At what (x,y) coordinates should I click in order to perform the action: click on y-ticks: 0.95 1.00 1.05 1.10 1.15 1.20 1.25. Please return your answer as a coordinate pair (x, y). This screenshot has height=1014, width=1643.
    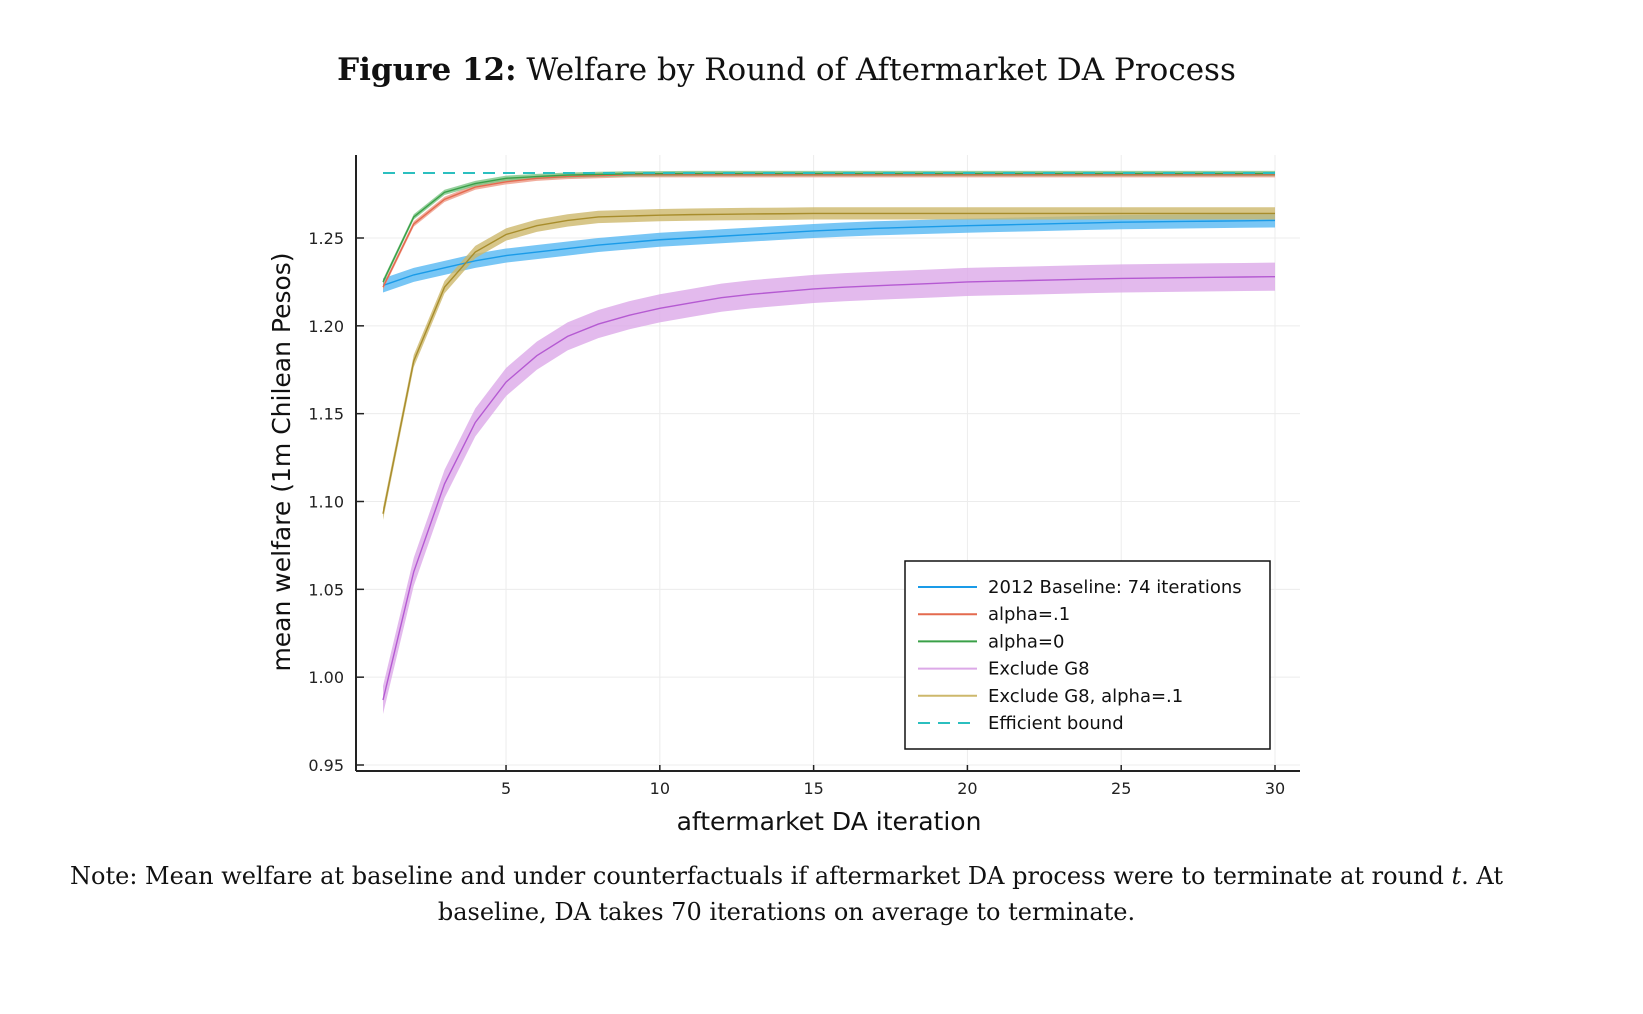
    Looking at the image, I should click on (336, 502).